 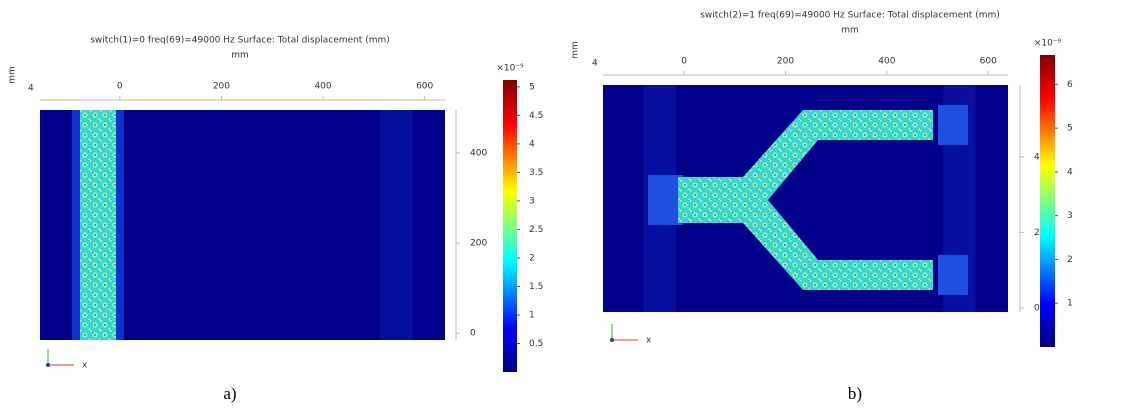 What do you see at coordinates (536, 173) in the screenshot?
I see `colorbar-tick-label: 3.5` at bounding box center [536, 173].